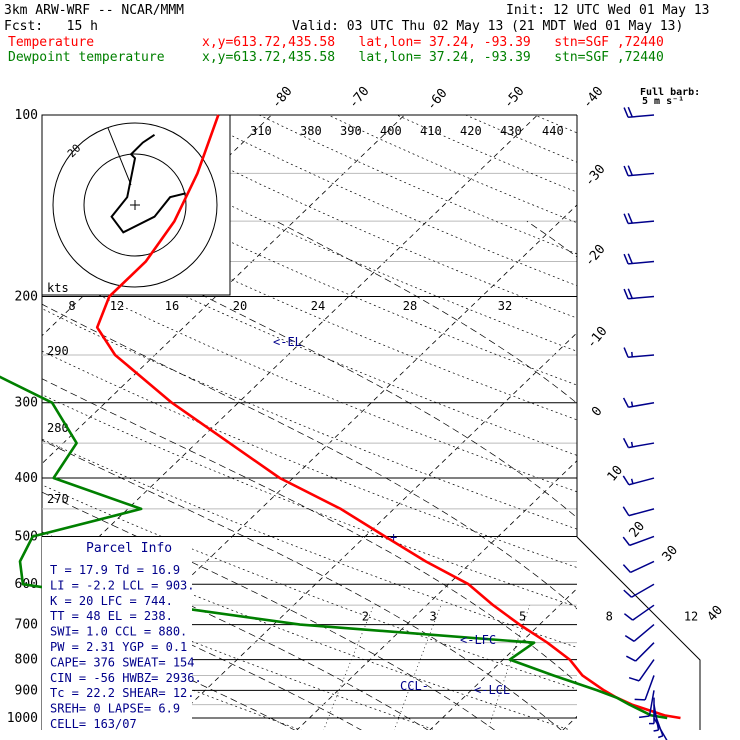  Describe the element at coordinates (522, 617) in the screenshot. I see `mixing-ratio-label: 5` at that location.